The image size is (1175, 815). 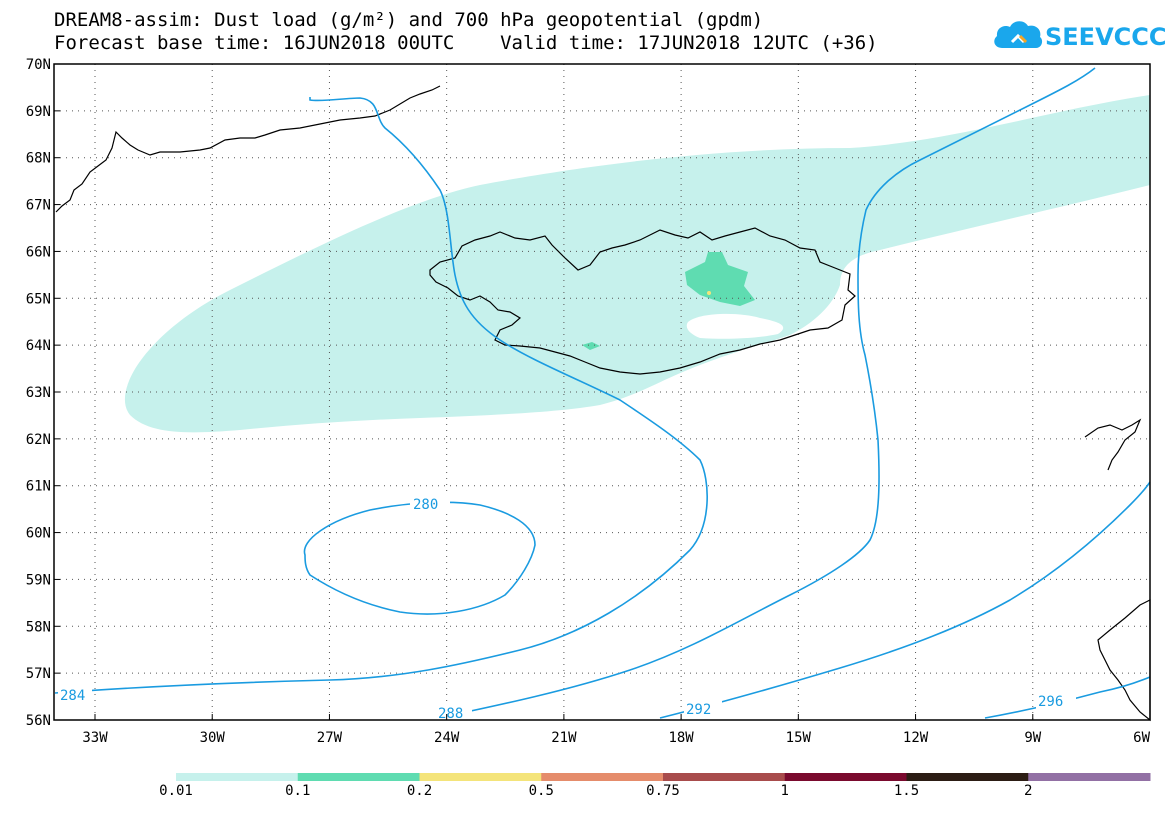 I want to click on colorbar-label: 0.2, so click(x=419, y=791).